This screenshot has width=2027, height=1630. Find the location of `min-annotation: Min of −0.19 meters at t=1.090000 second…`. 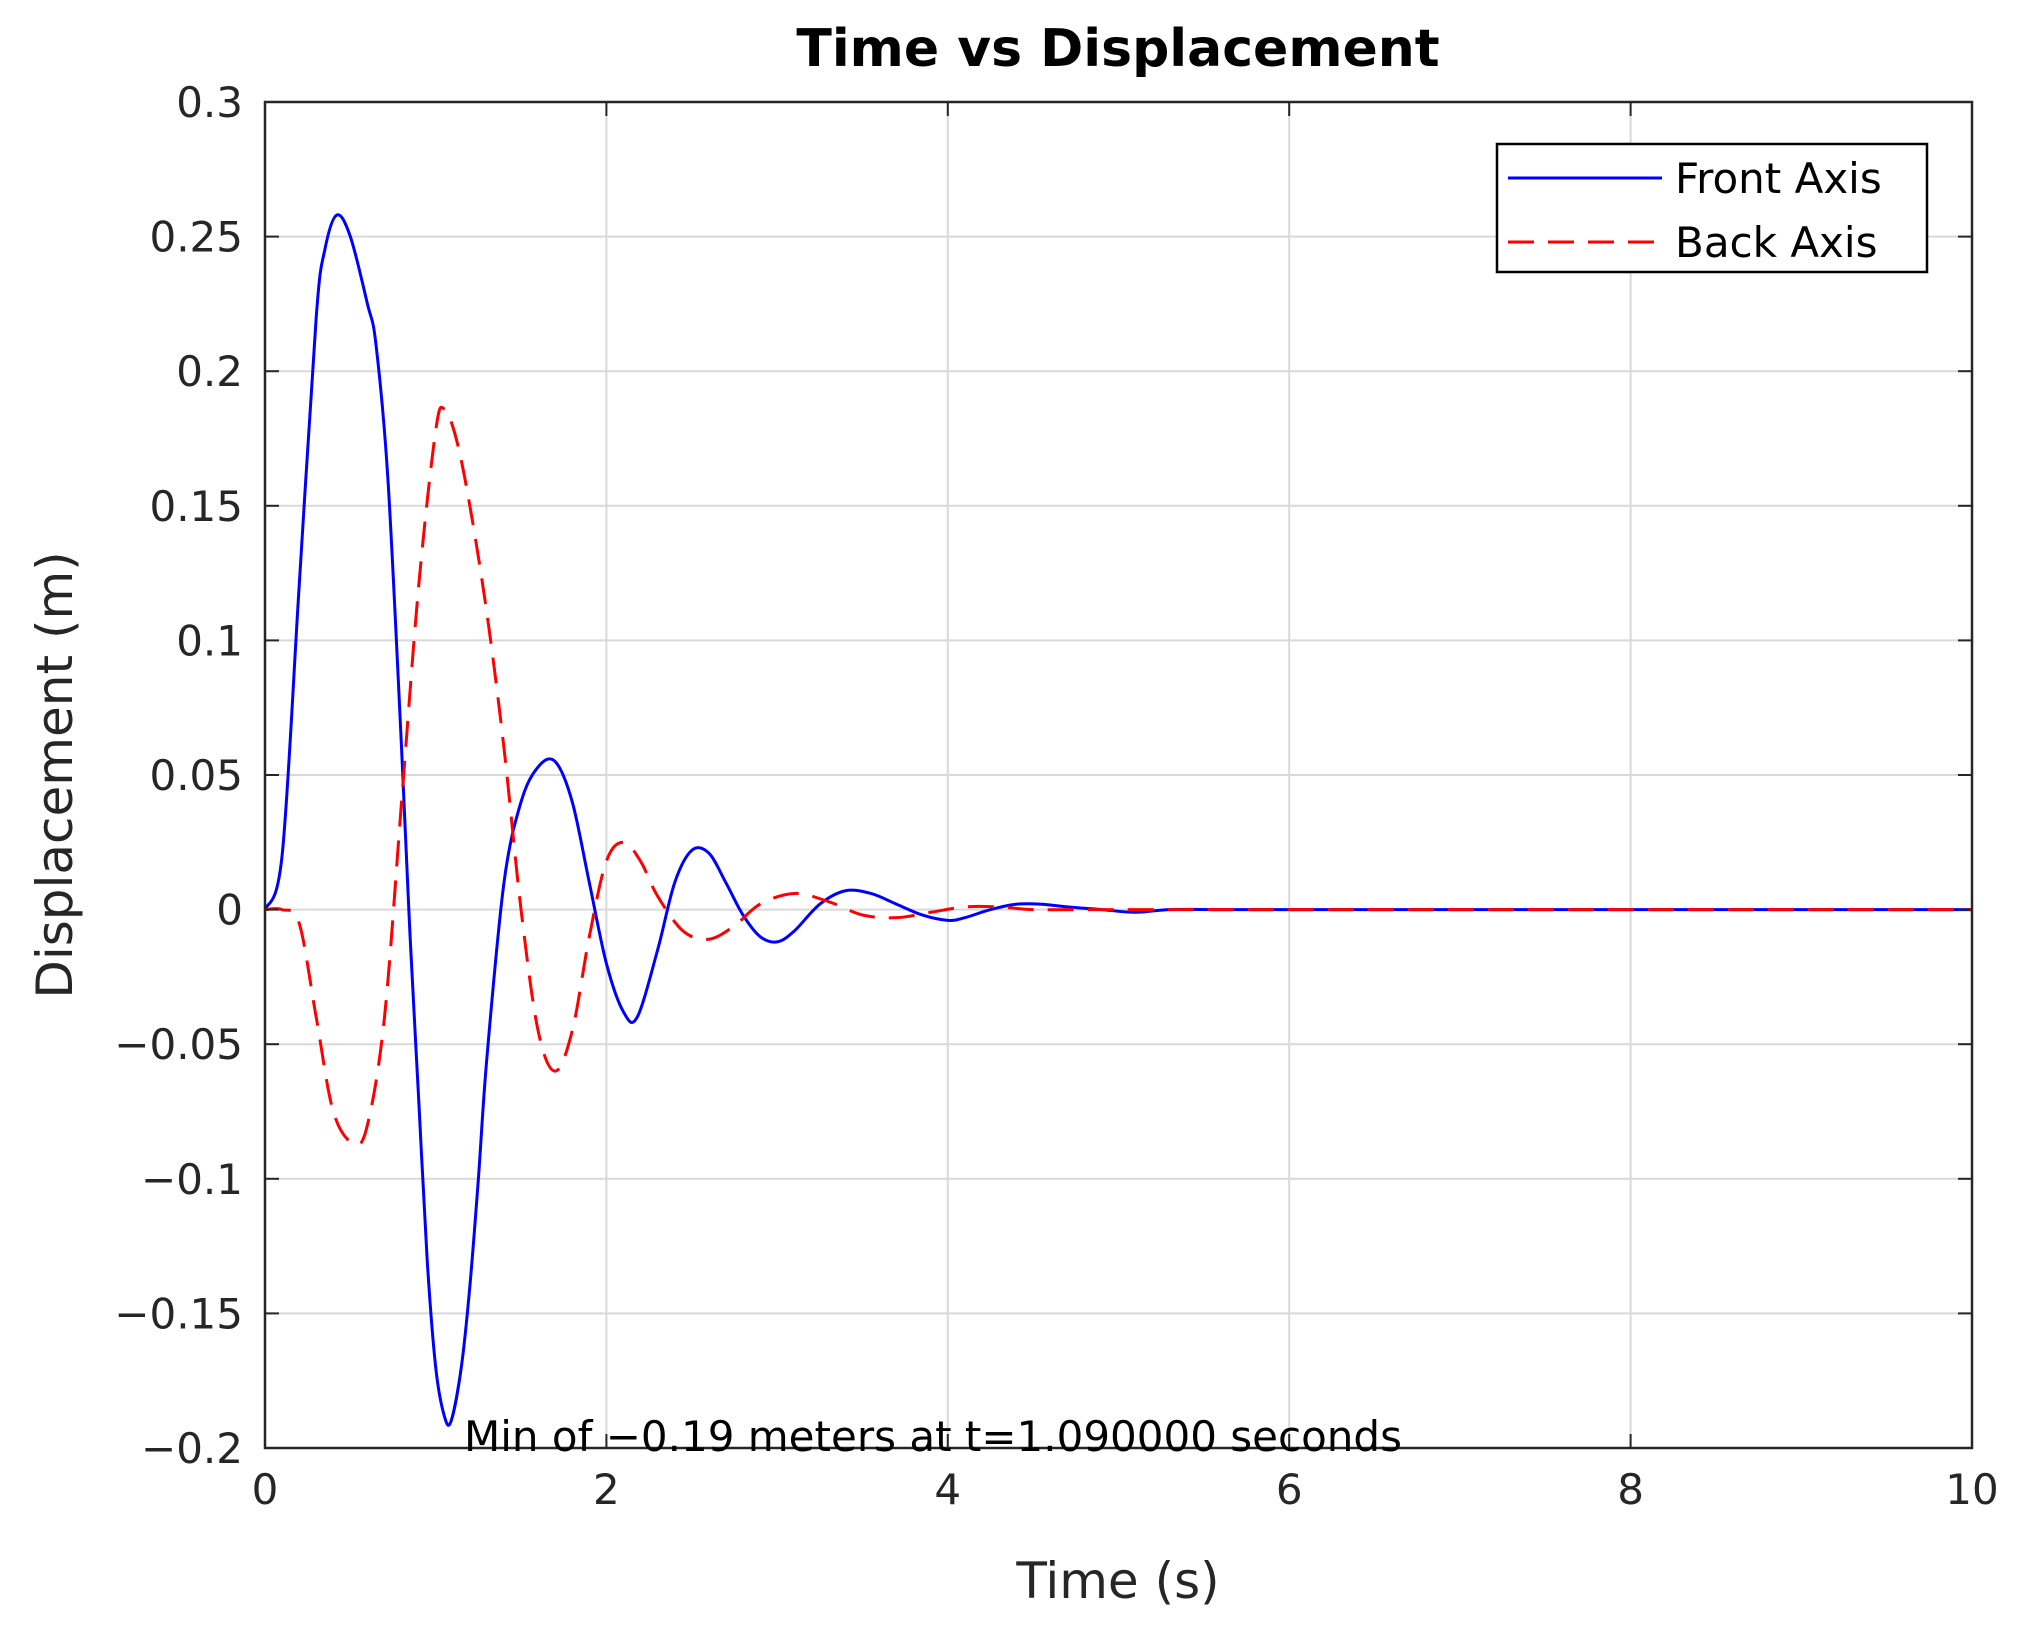

min-annotation: Min of −0.19 meters at t=1.090000 second… is located at coordinates (933, 1436).